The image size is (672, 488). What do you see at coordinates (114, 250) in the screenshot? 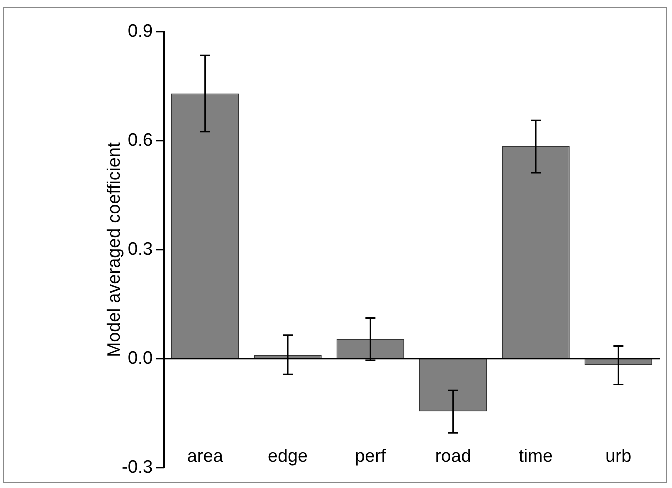
I see `y-axis-title: Model averaged coefficient` at bounding box center [114, 250].